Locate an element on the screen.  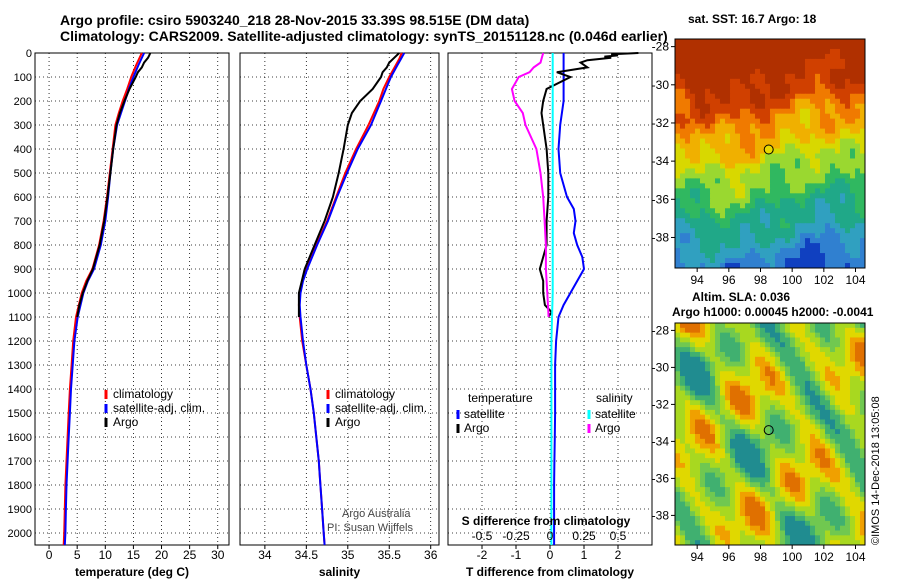
pressure-tick-label: 1800 is located at coordinates (20, 486).